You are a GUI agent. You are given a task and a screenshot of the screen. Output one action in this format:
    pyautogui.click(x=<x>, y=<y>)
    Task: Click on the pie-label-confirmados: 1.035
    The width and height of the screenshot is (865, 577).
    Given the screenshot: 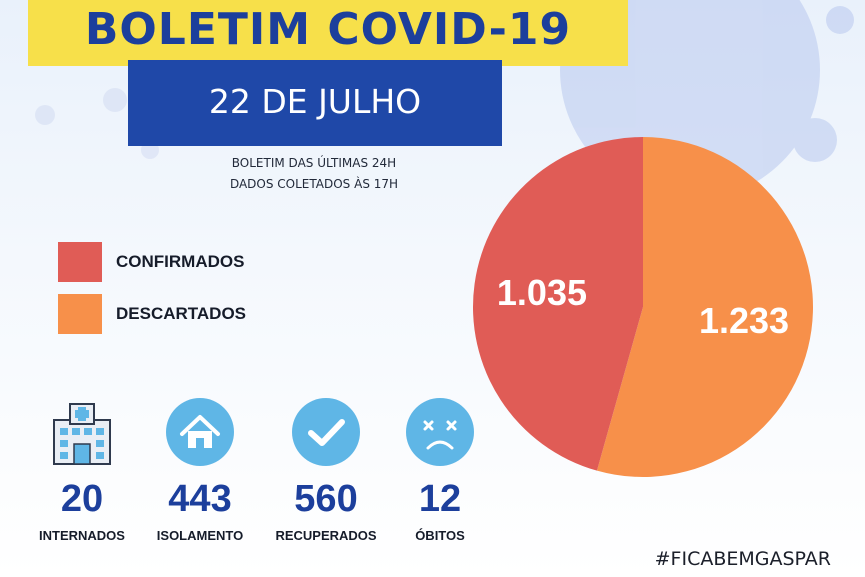 What is the action you would take?
    pyautogui.click(x=542, y=292)
    